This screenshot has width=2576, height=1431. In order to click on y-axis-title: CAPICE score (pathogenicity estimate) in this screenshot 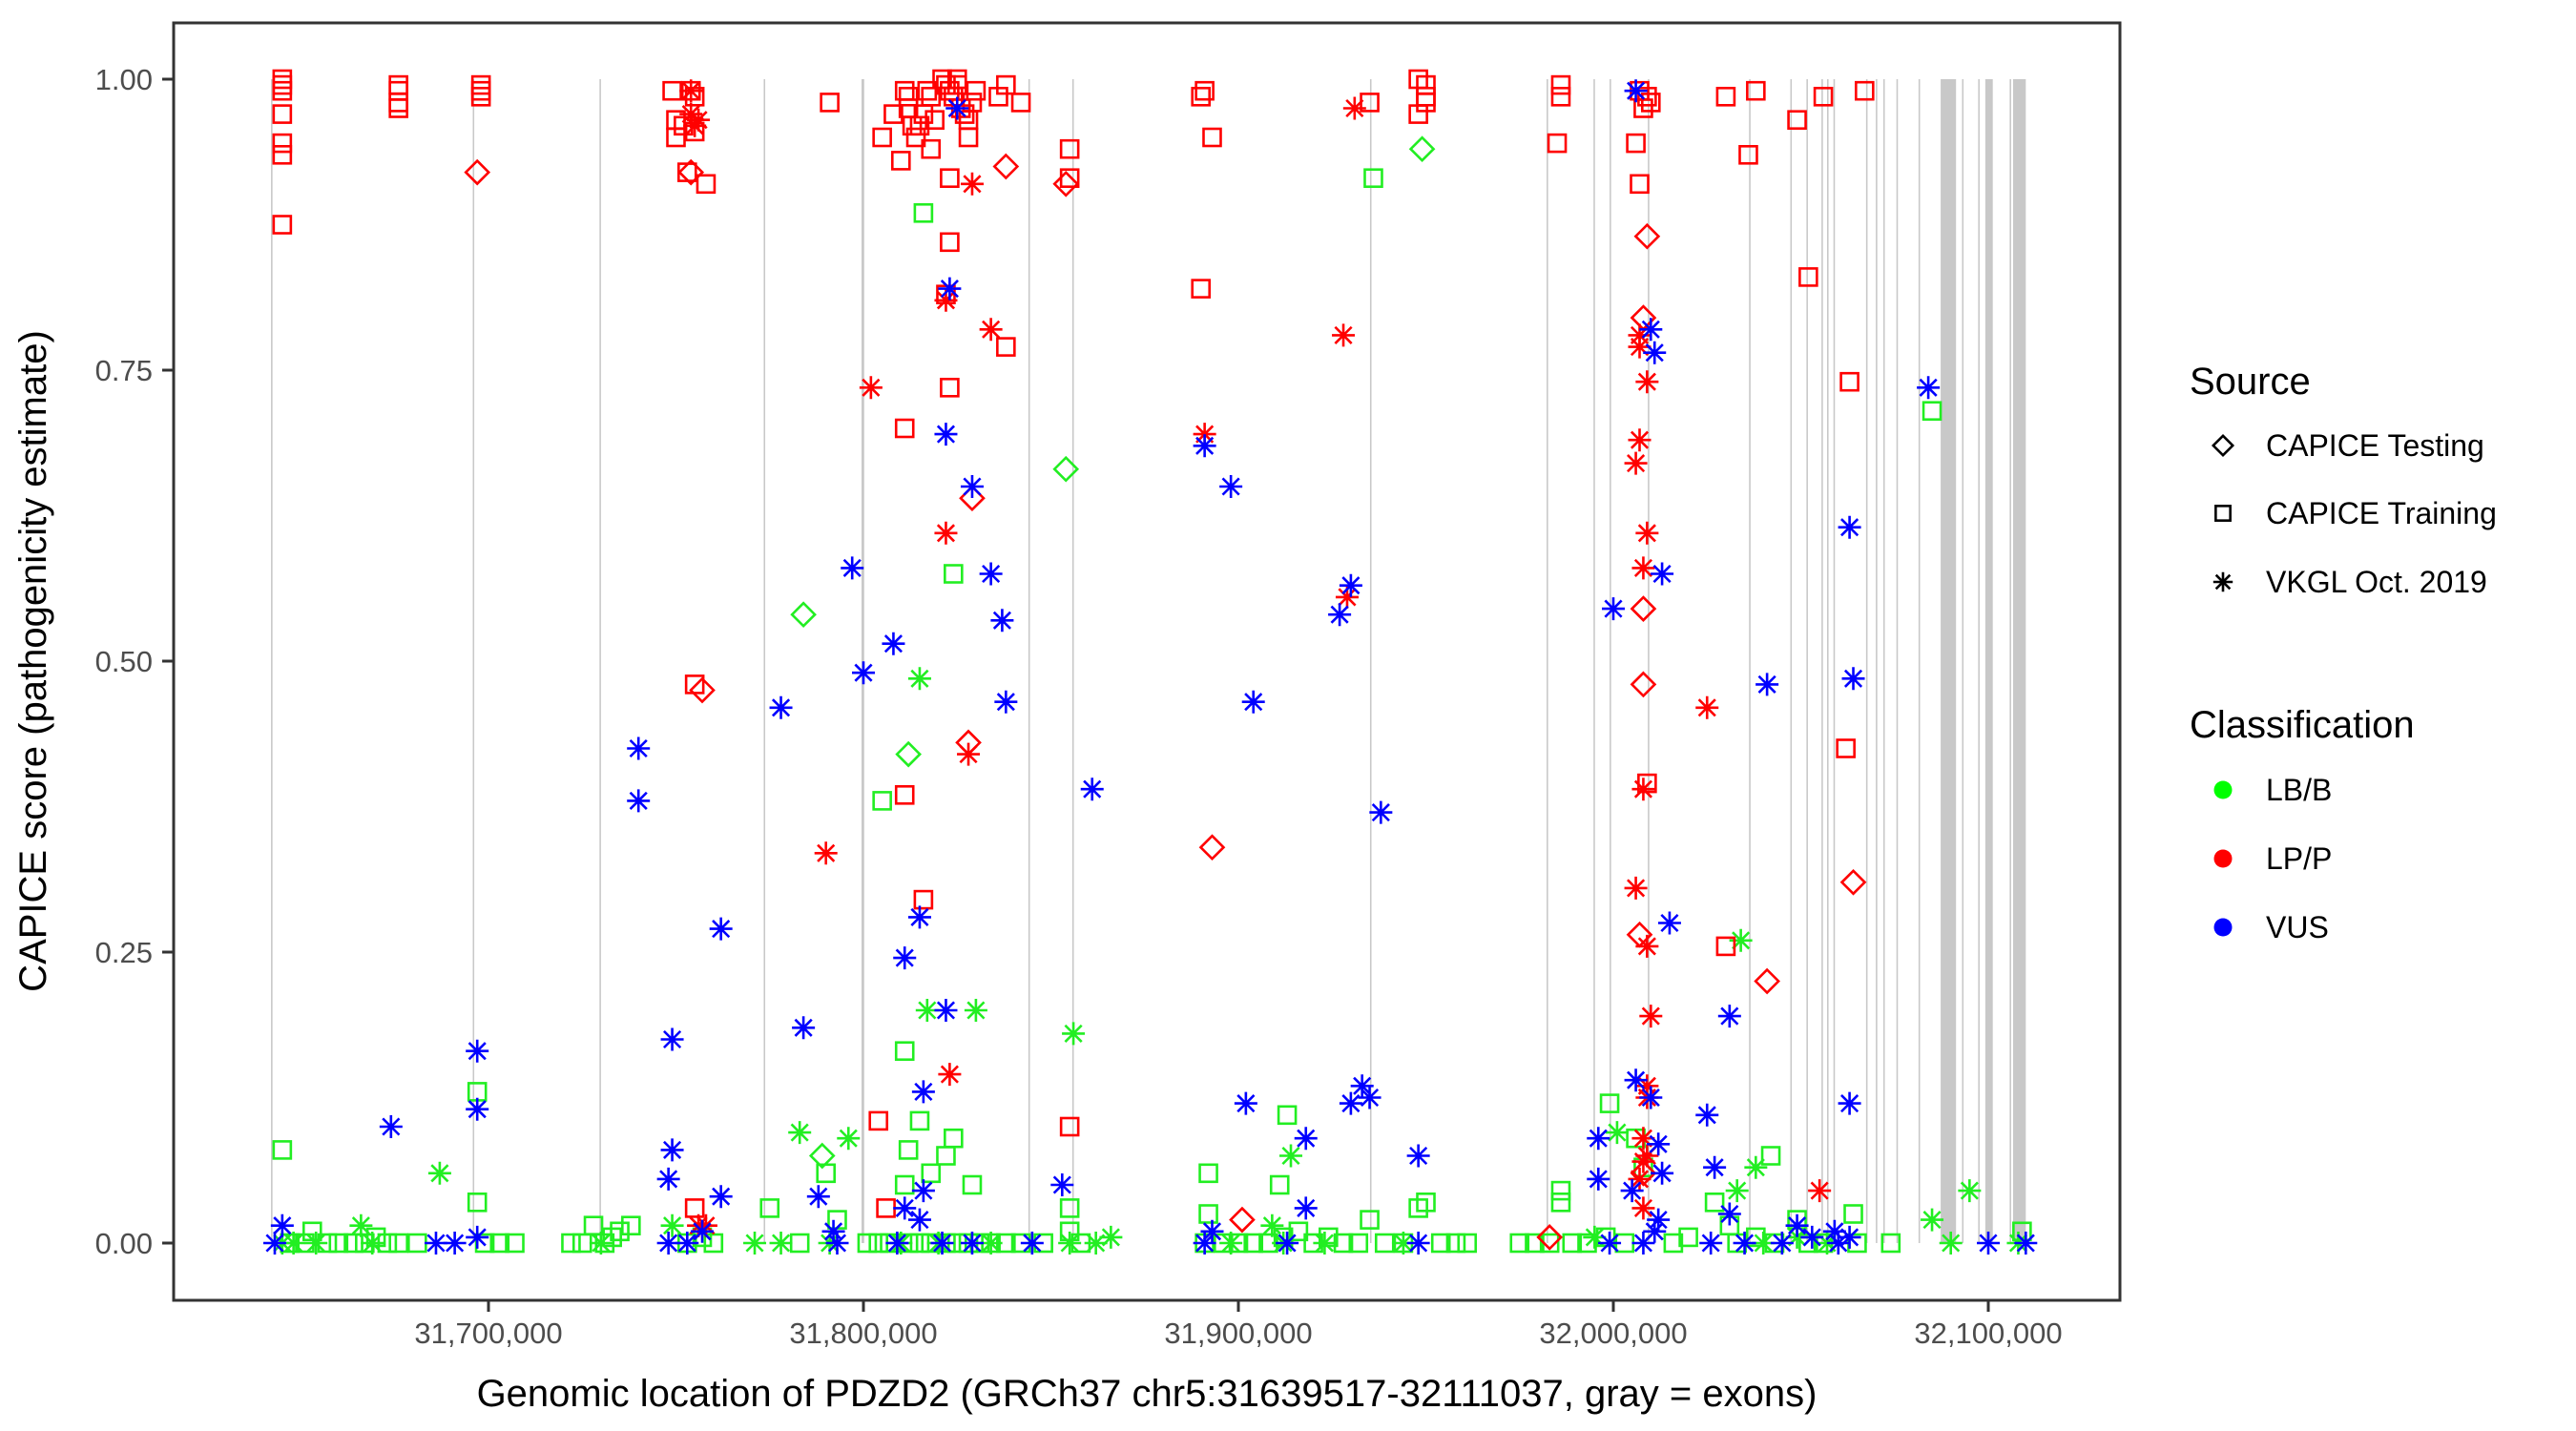, I will do `click(33, 661)`.